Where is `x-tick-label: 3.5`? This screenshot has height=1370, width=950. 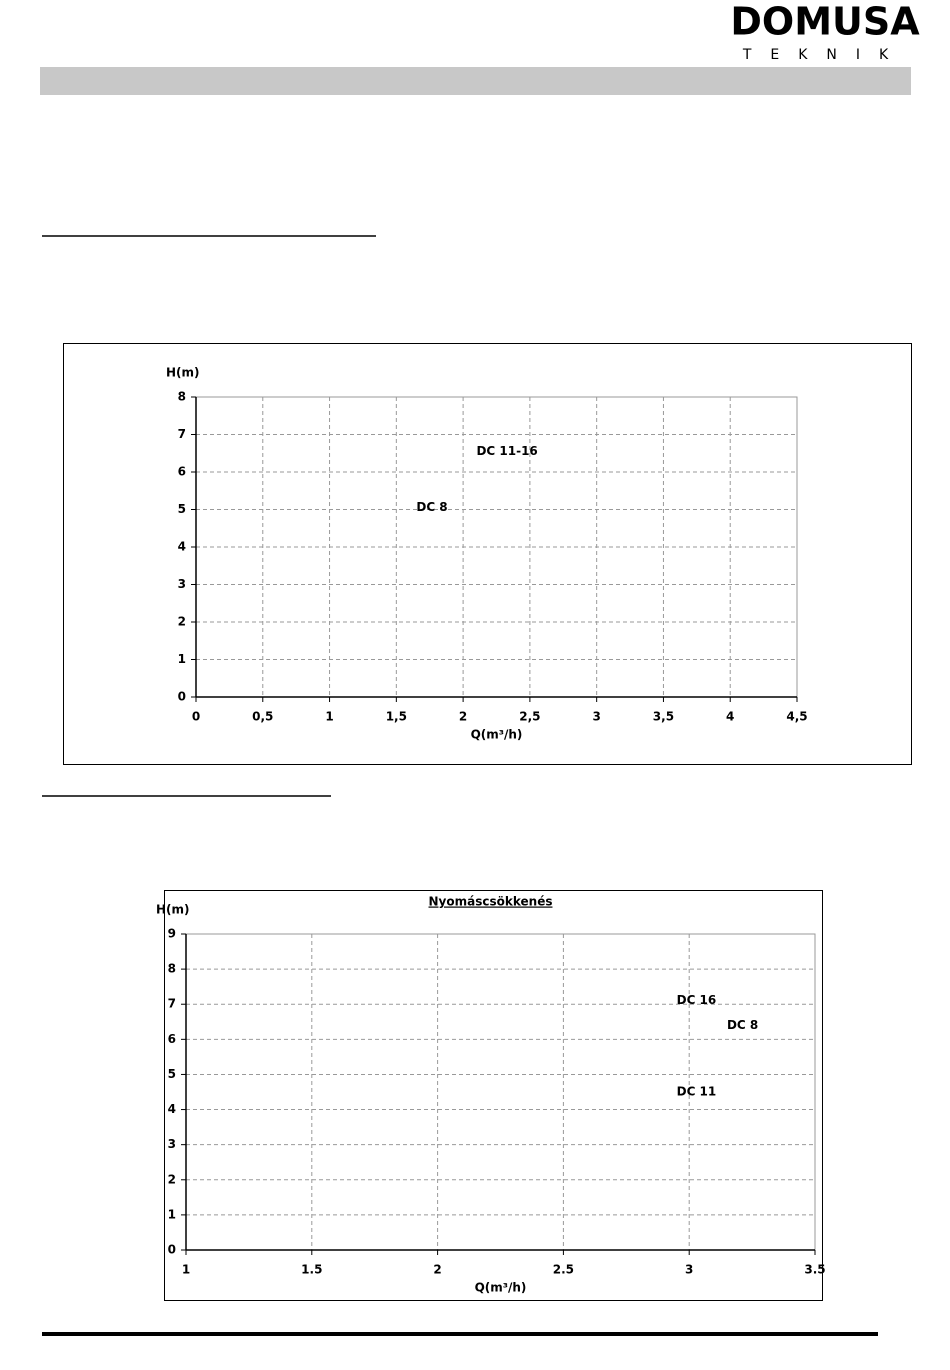 x-tick-label: 3.5 is located at coordinates (814, 1270).